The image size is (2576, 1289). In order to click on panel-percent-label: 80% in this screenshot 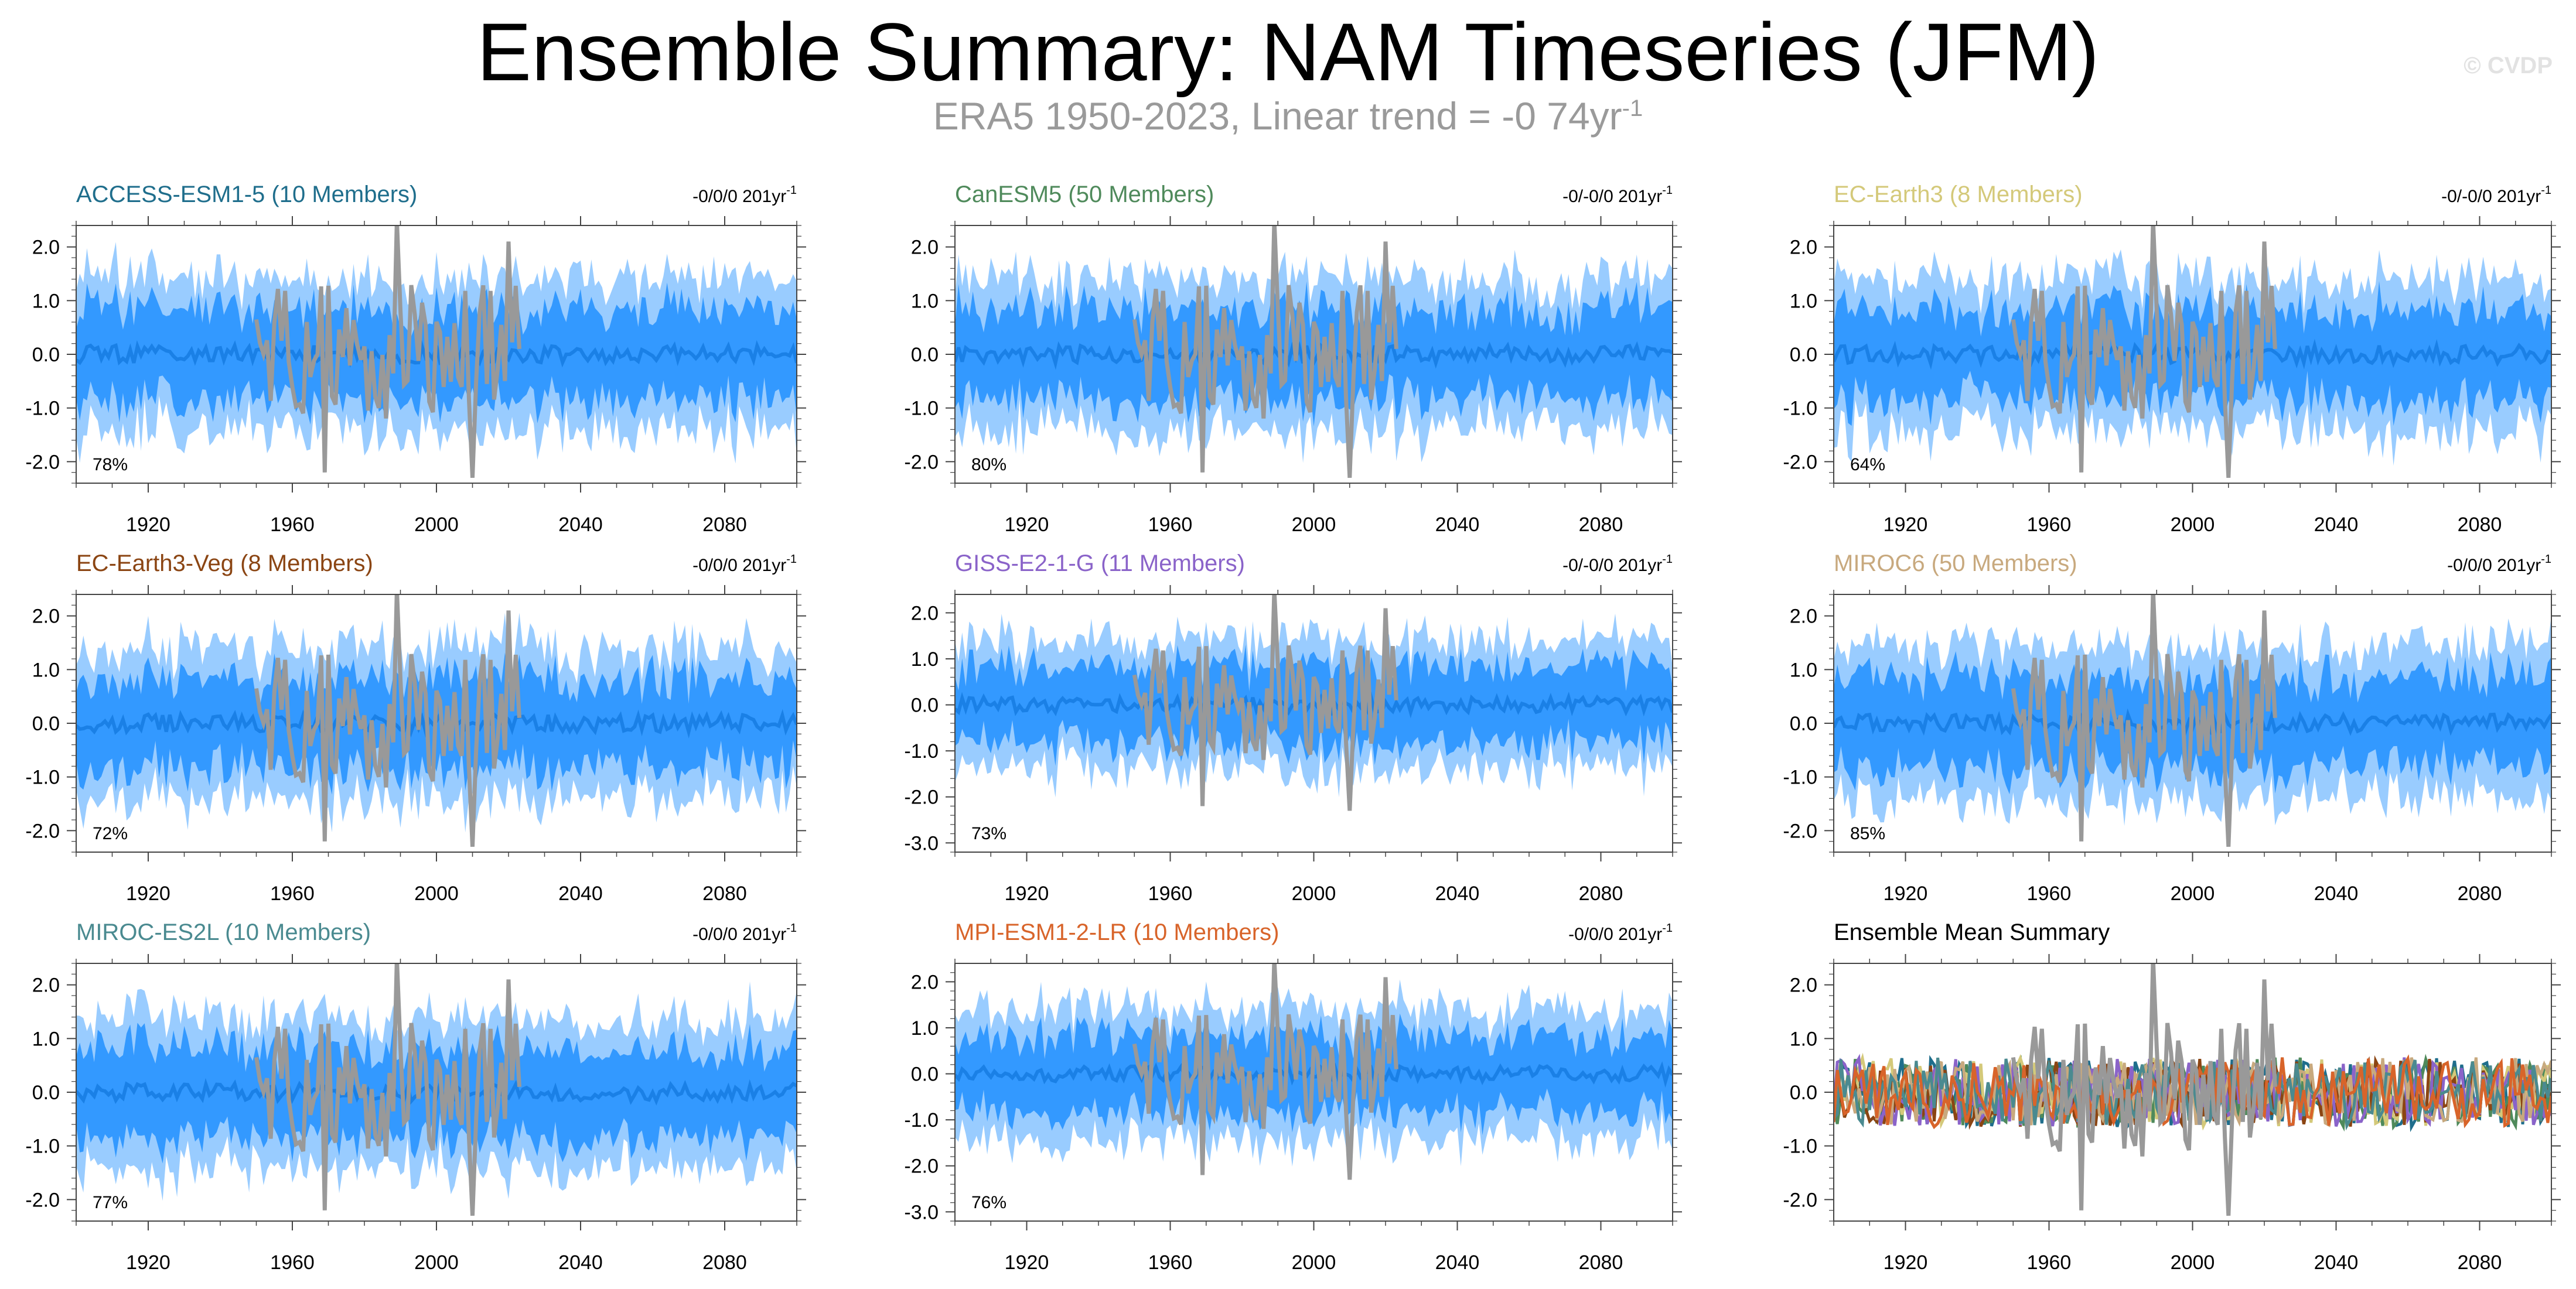, I will do `click(988, 465)`.